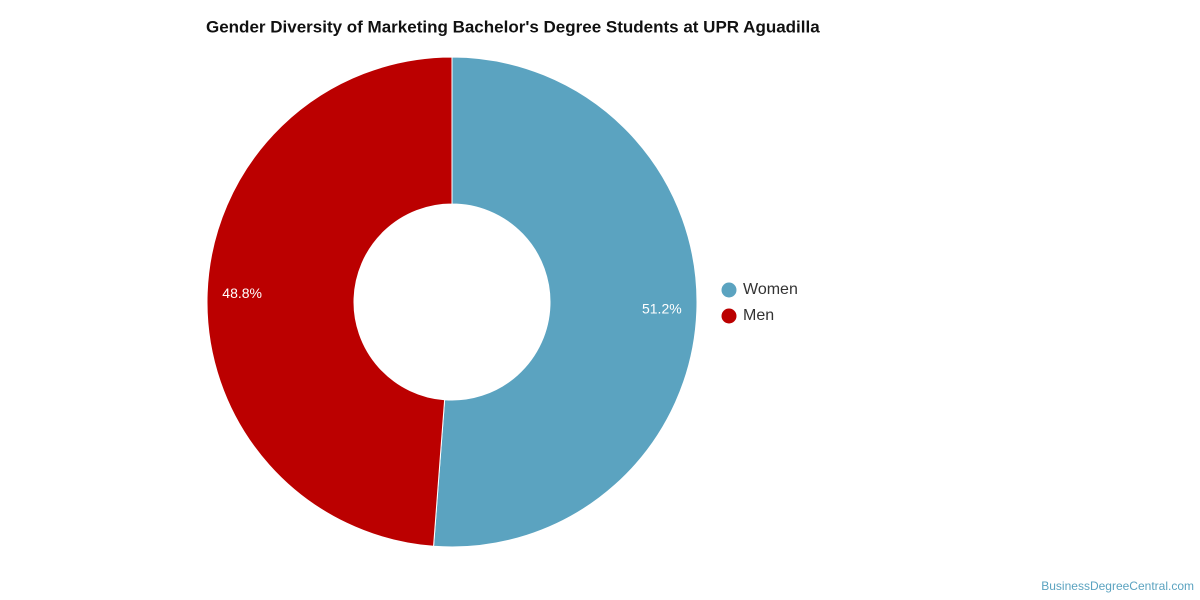  I want to click on legend-label: Men, so click(758, 315).